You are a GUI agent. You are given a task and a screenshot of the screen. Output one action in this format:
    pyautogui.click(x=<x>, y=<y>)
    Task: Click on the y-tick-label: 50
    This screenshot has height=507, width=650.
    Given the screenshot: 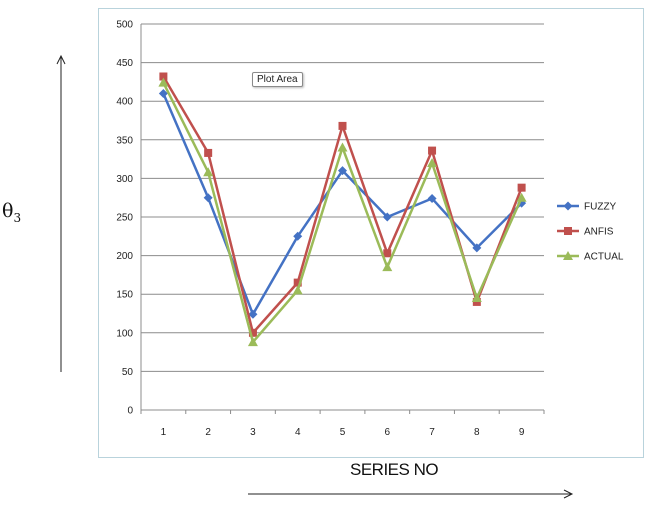 What is the action you would take?
    pyautogui.click(x=128, y=372)
    